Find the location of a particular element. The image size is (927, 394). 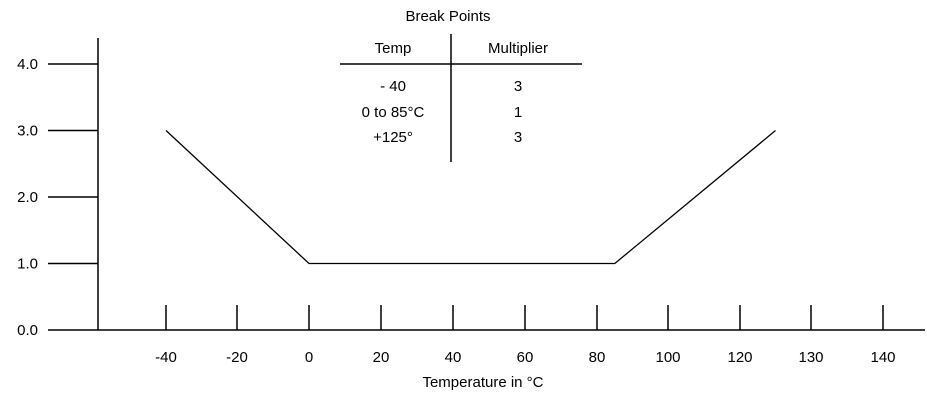

table-header-multiplier: Multiplier is located at coordinates (518, 48).